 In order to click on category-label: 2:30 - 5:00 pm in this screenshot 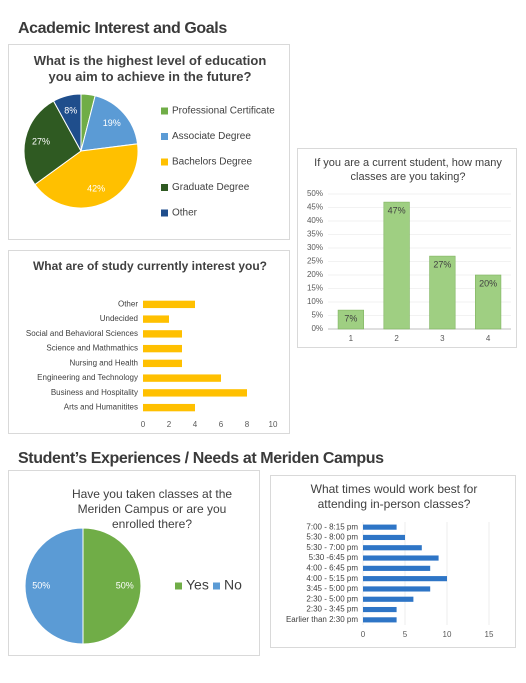, I will do `click(332, 598)`.